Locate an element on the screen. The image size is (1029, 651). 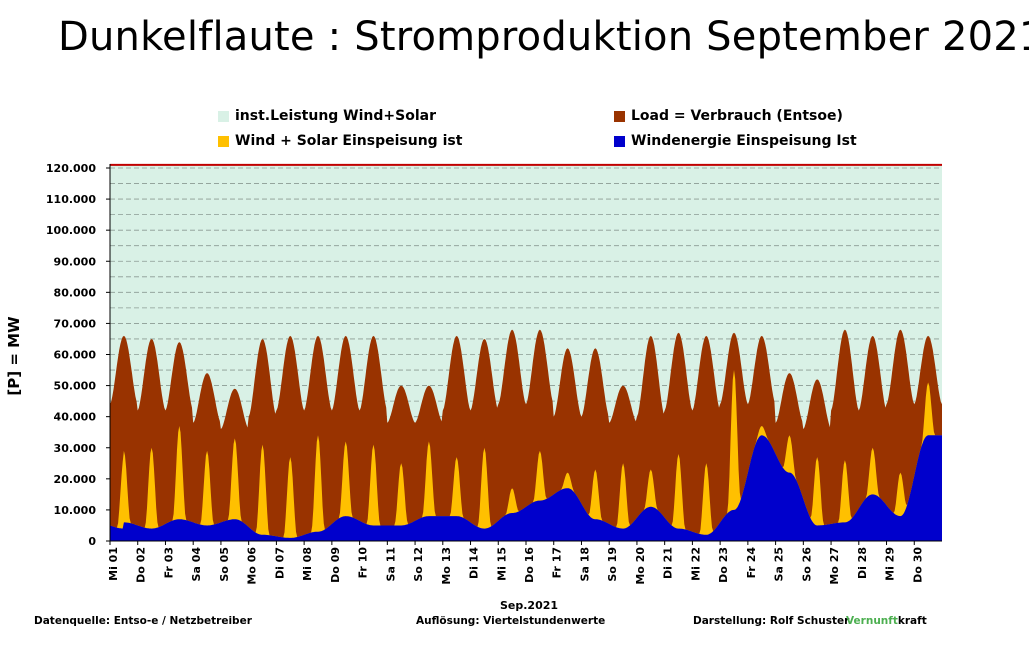
y-tick-label: 10.000 is located at coordinates (75, 510).